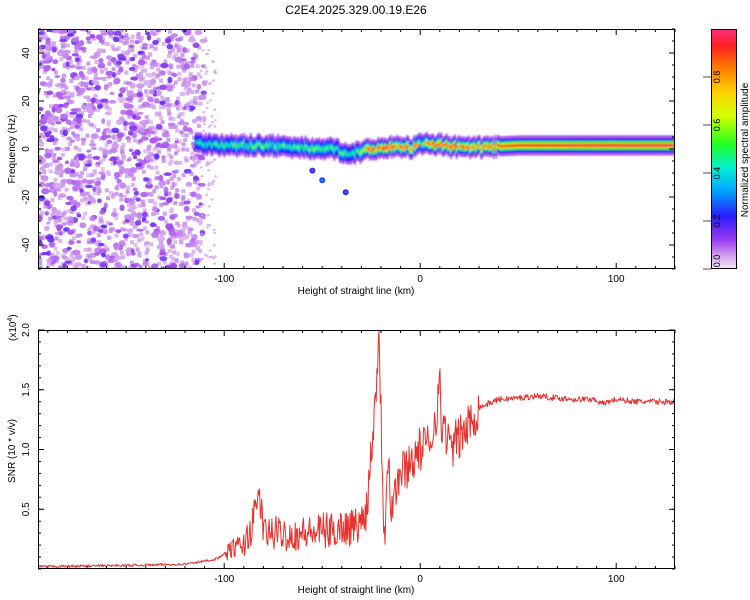 The height and width of the screenshot is (600, 750). I want to click on snr-y-exponent-power: 4, so click(10, 320).